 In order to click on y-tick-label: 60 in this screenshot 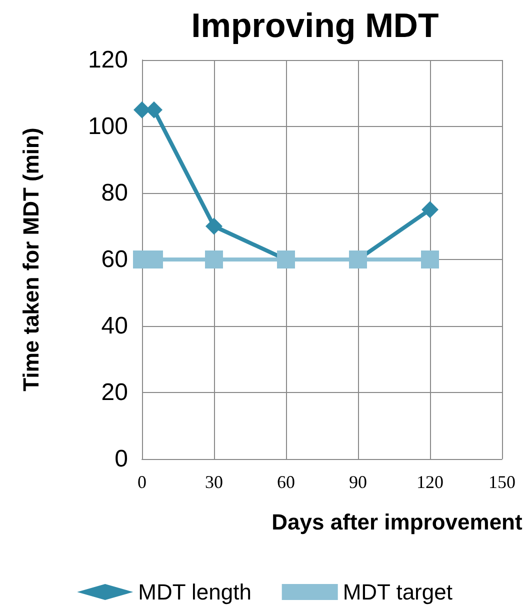, I will do `click(114, 259)`.